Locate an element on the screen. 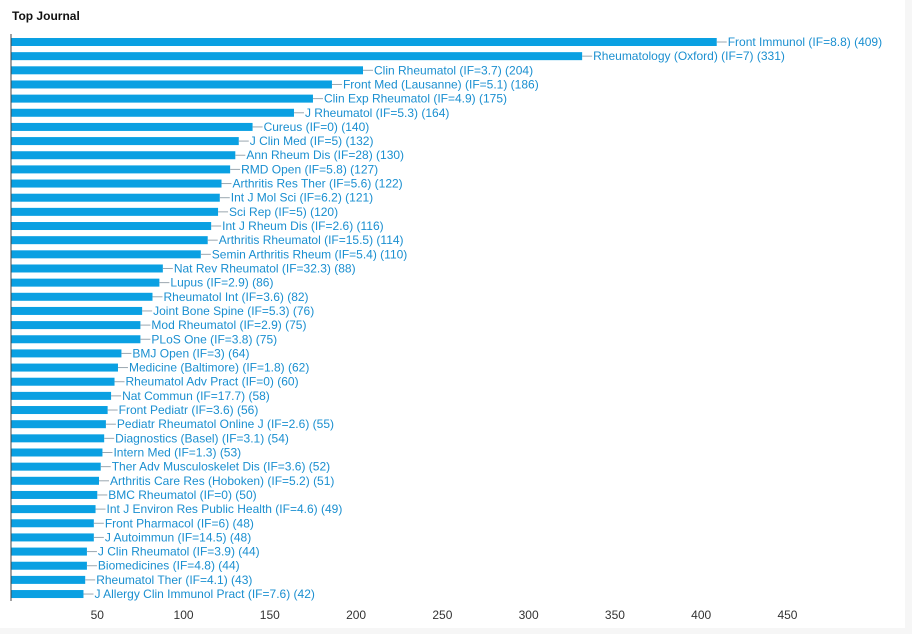 This screenshot has width=912, height=634. bar-label: Arthritis Res Ther (IF=5.6) (122) is located at coordinates (318, 184).